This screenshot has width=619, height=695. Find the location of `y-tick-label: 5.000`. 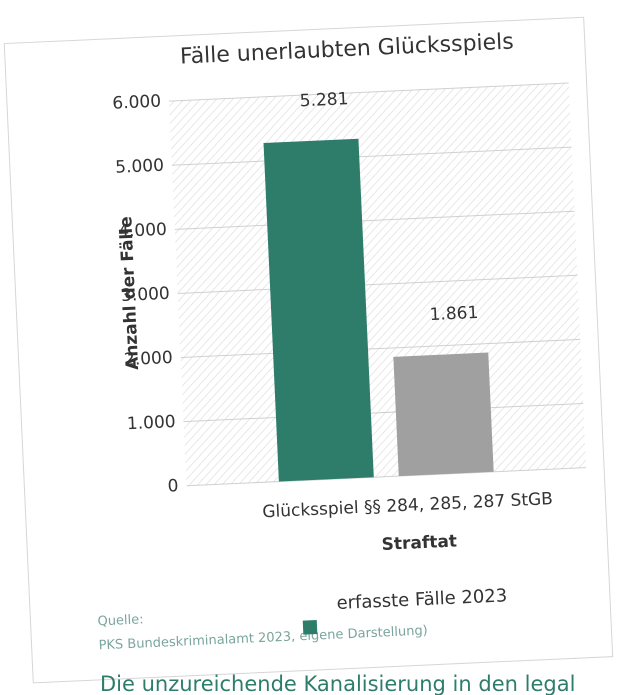

y-tick-label: 5.000 is located at coordinates (140, 167).